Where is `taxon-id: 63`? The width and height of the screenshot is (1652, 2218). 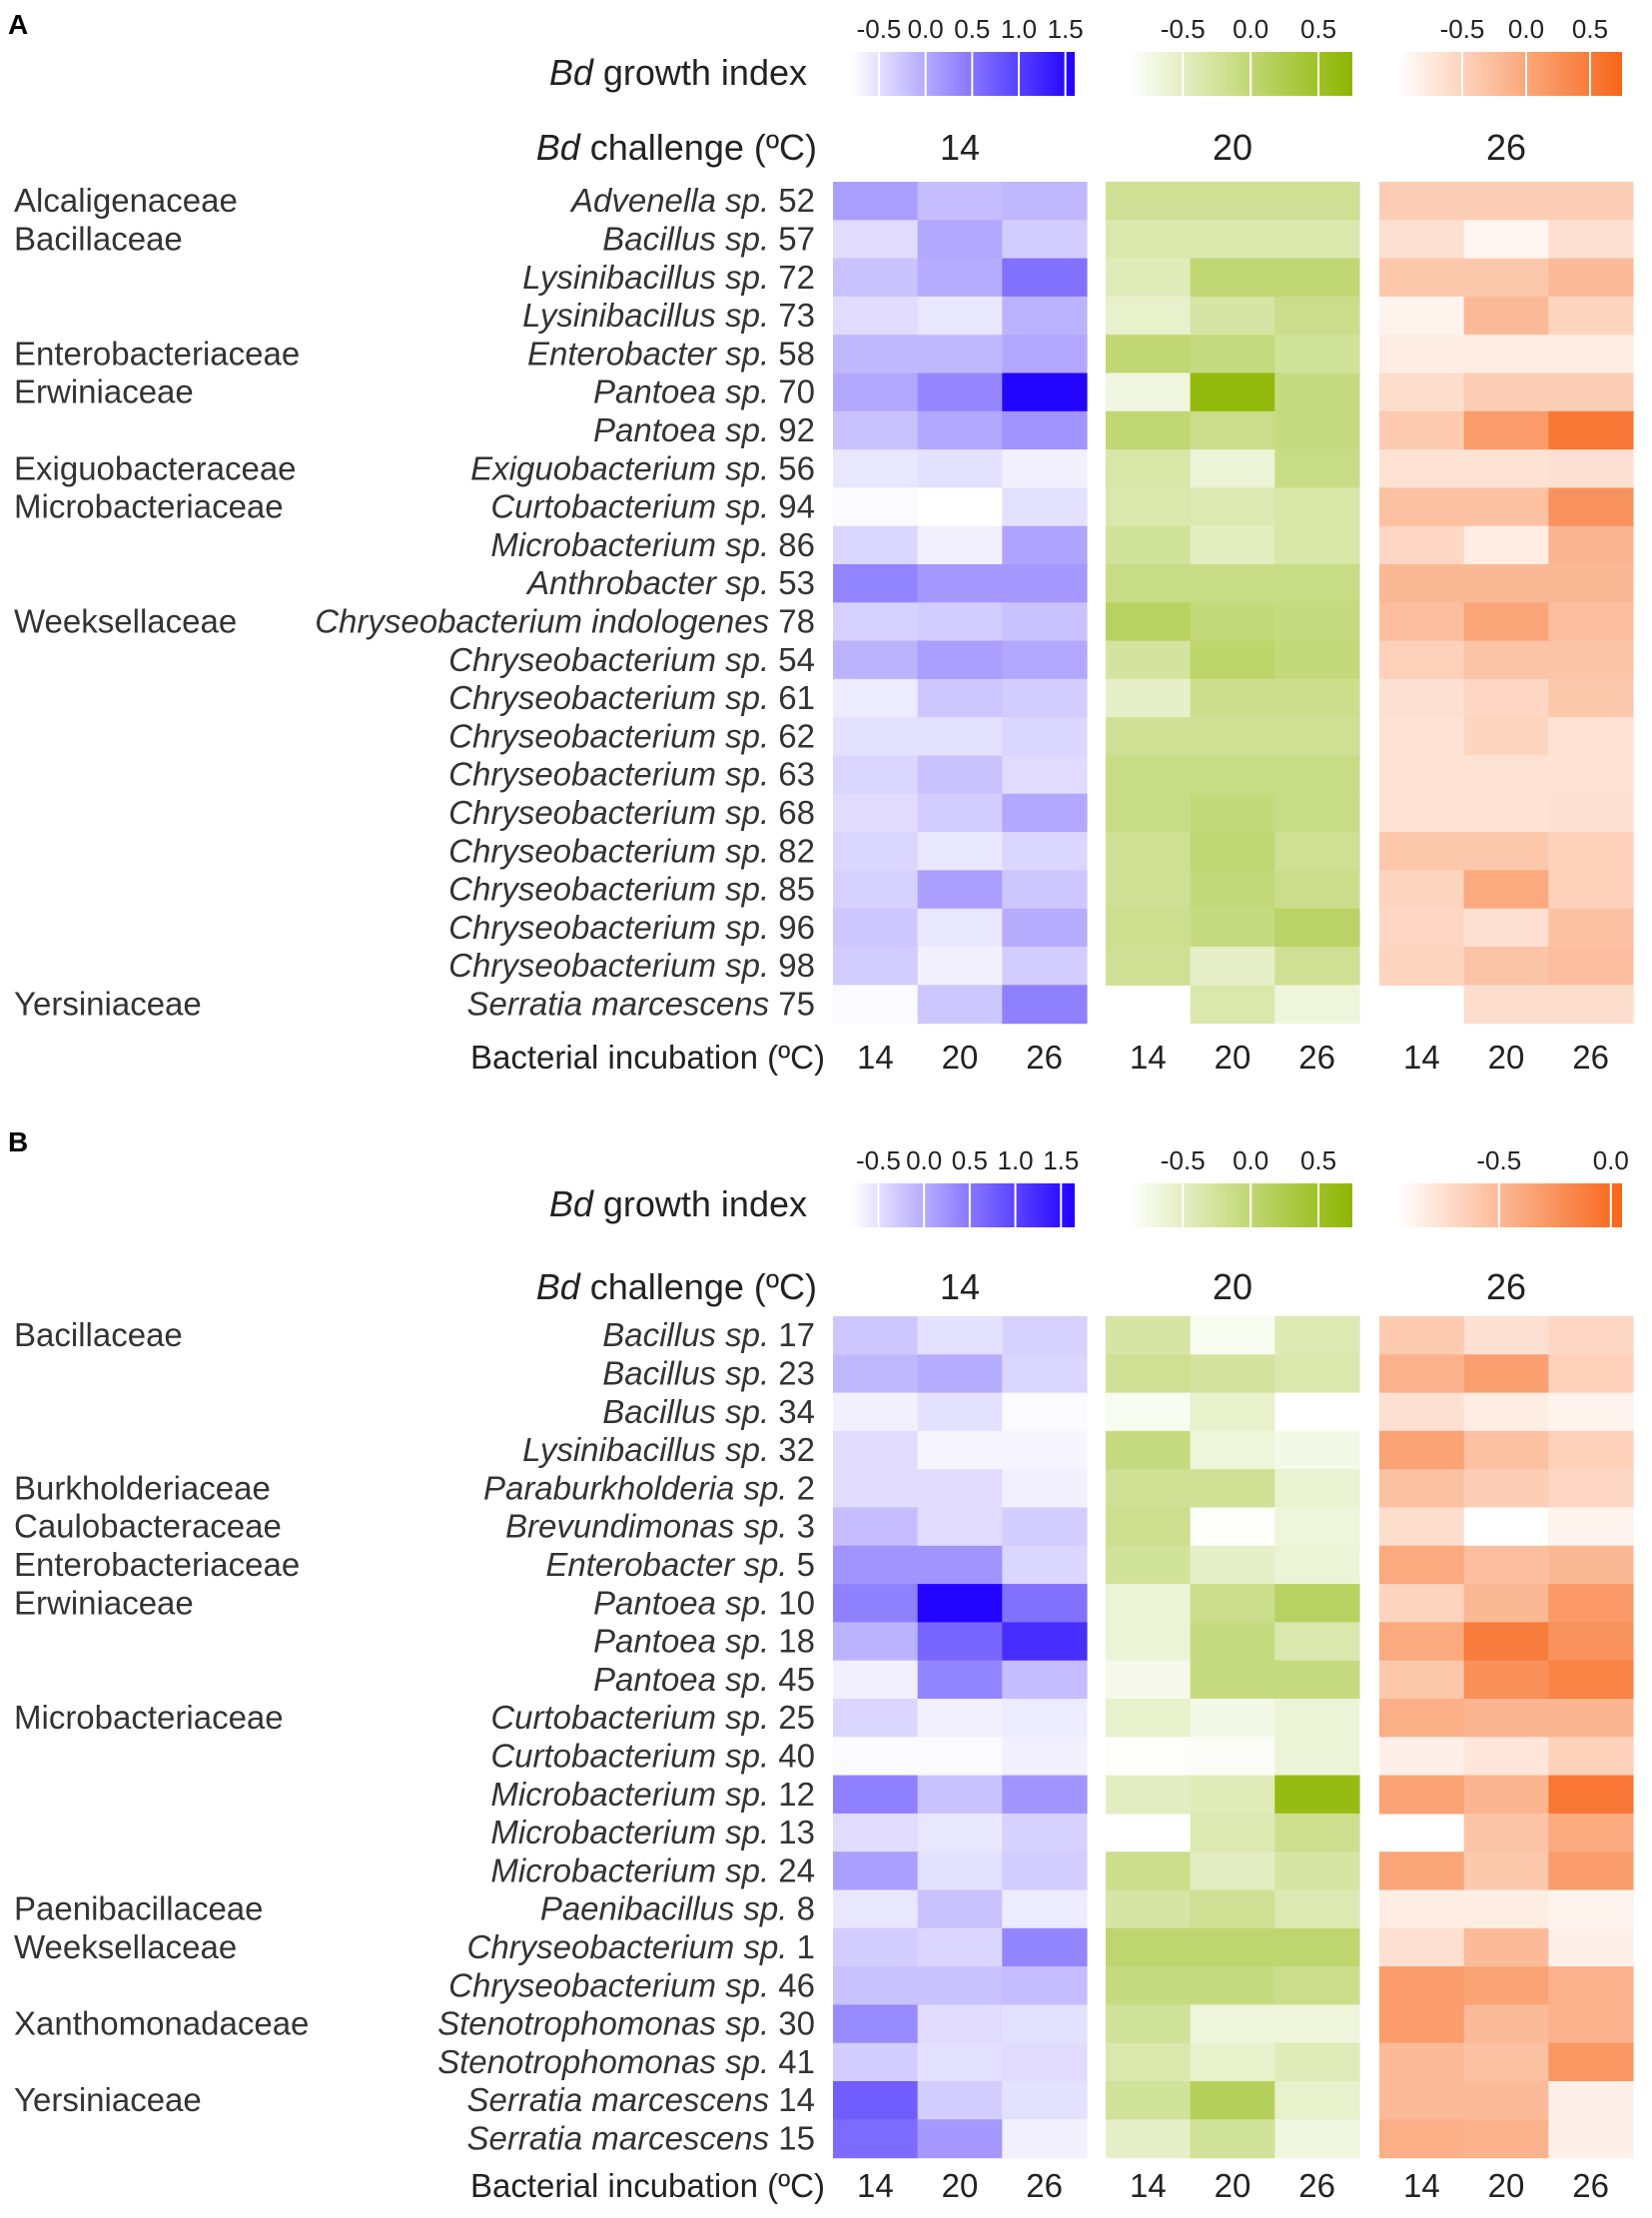 taxon-id: 63 is located at coordinates (792, 774).